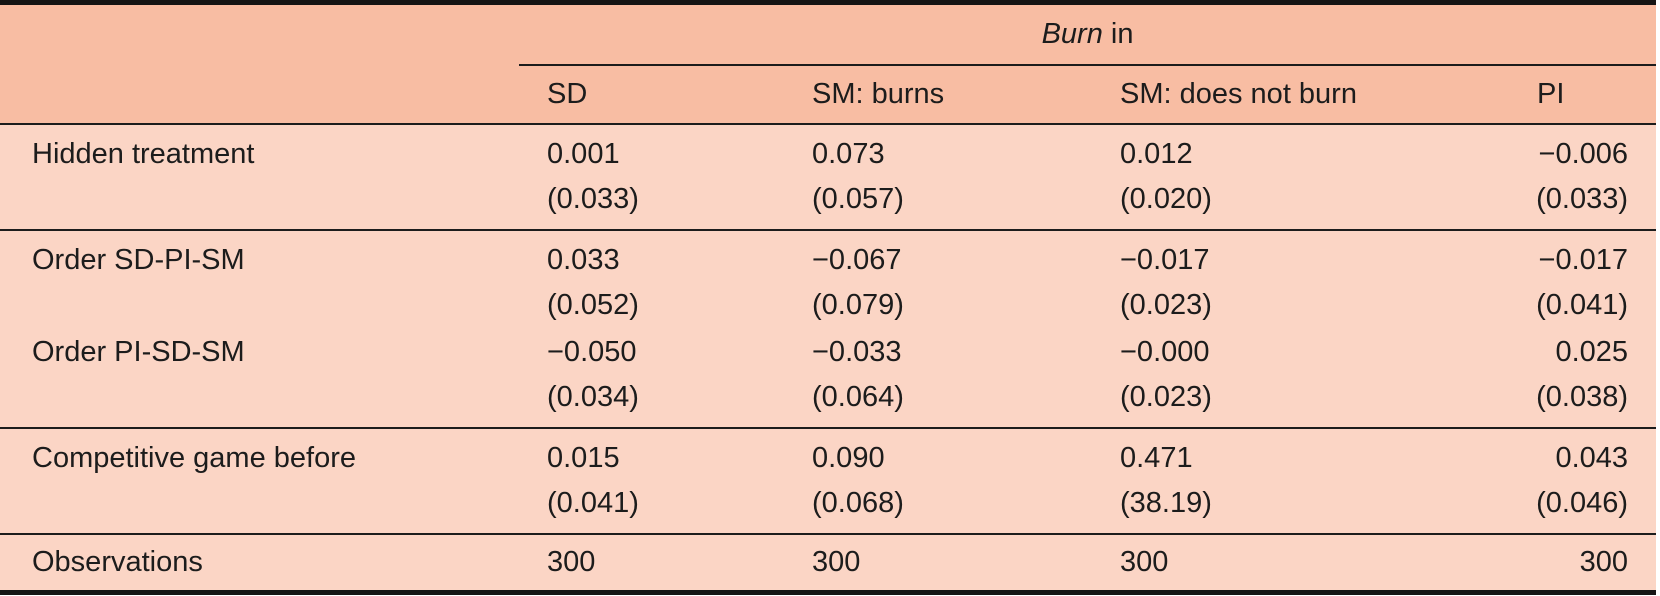 The height and width of the screenshot is (596, 1660). I want to click on spanner-row: Burn in, so click(828, 34).